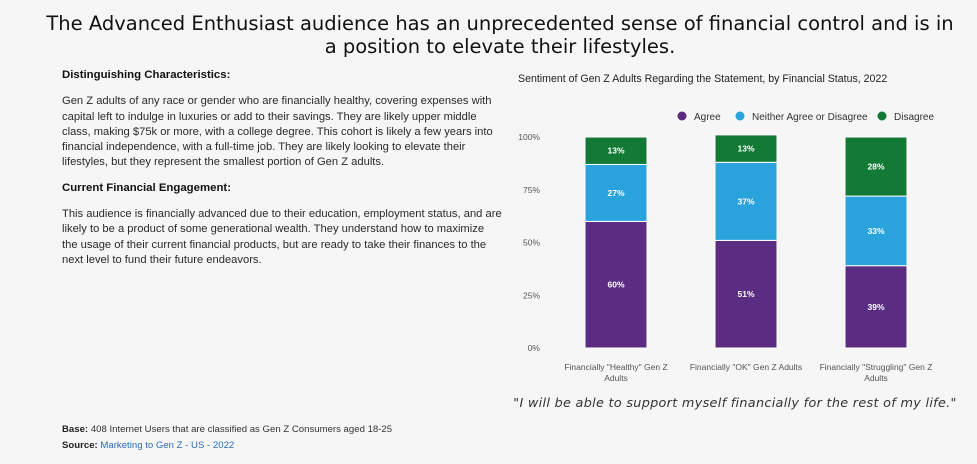  Describe the element at coordinates (167, 445) in the screenshot. I see `source-link: Marketing to Gen Z - US - 2022` at that location.